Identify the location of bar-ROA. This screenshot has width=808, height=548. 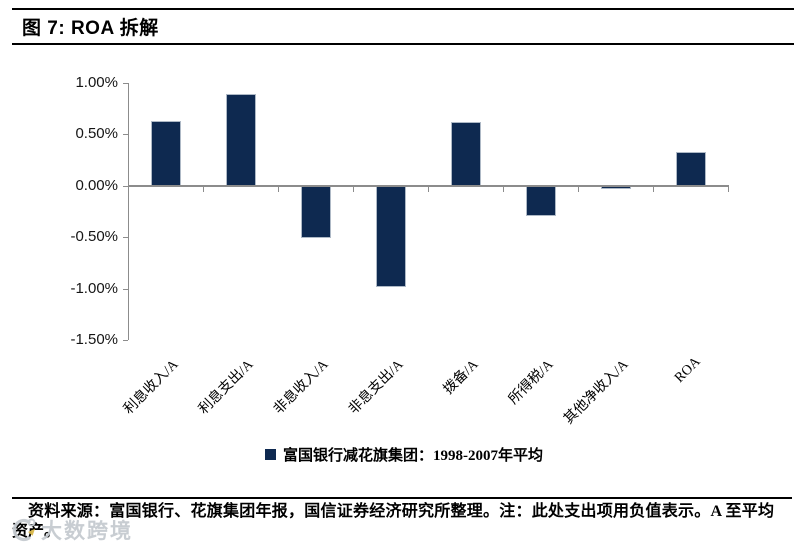
(690, 168).